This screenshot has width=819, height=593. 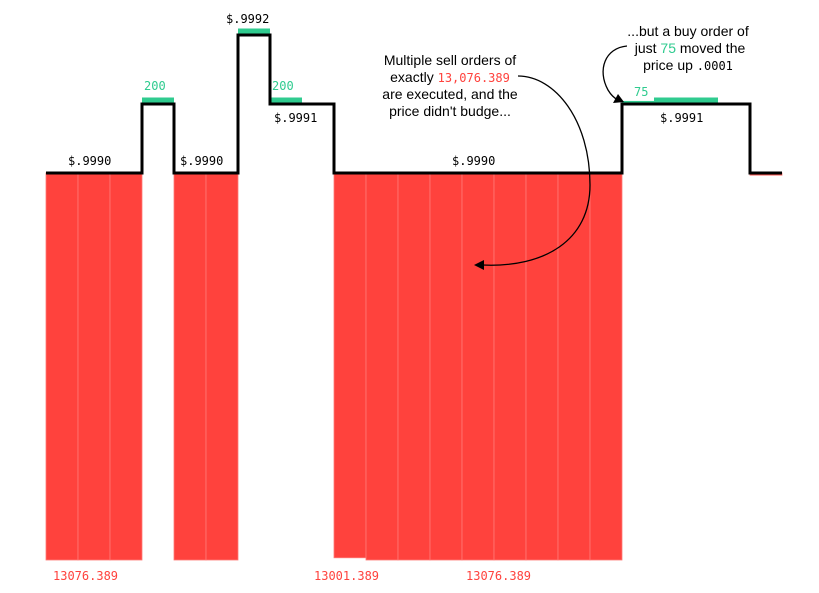 What do you see at coordinates (688, 31) in the screenshot?
I see `buy-annotation-line: ...but a buy order of` at bounding box center [688, 31].